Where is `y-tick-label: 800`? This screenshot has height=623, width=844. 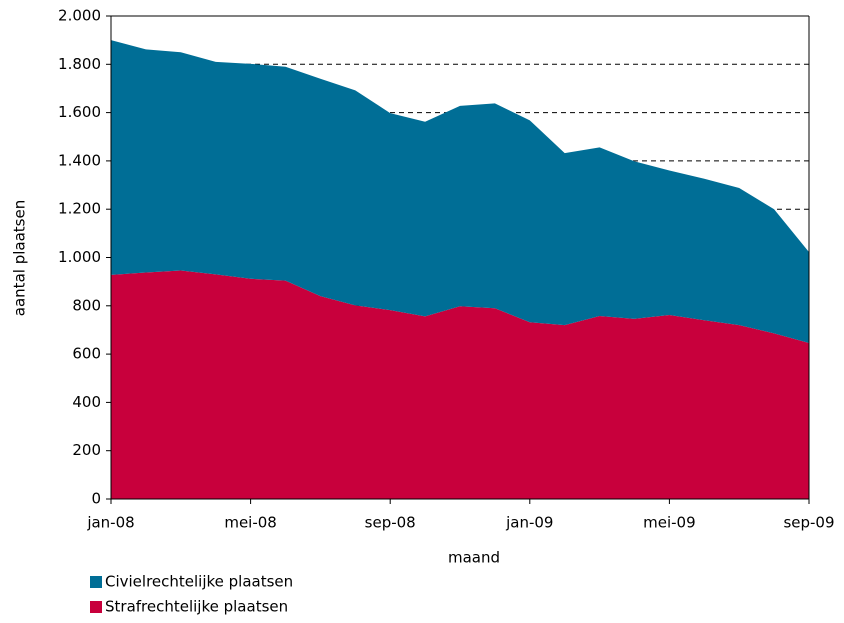
y-tick-label: 800 is located at coordinates (86, 305).